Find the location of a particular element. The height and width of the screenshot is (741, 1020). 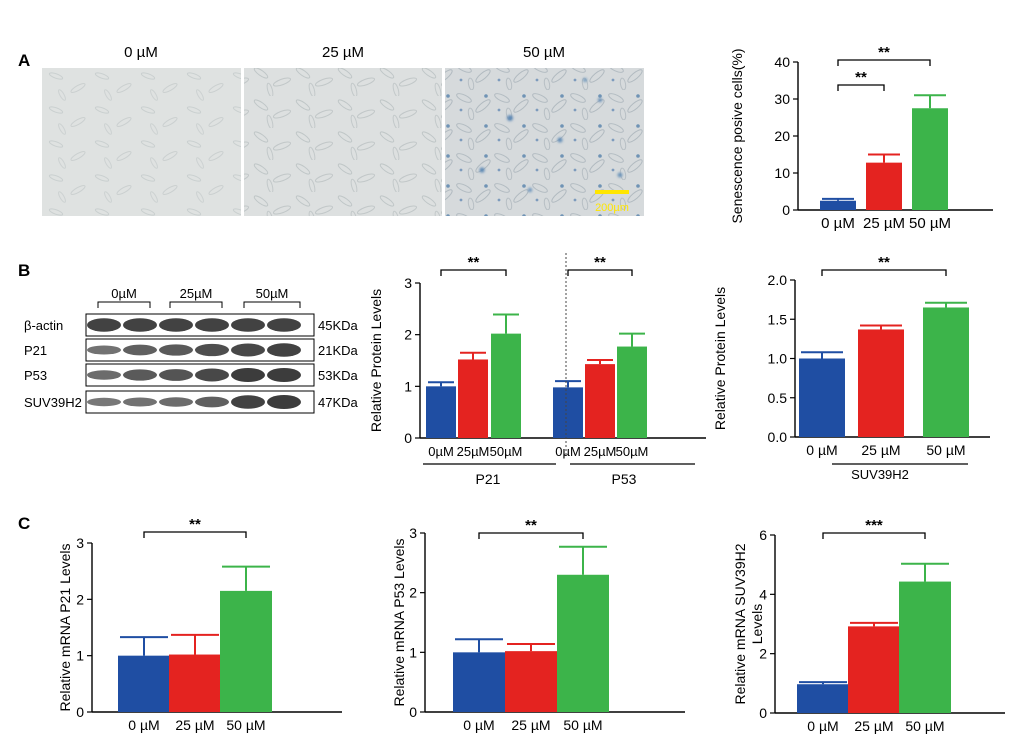

y-tick-label: 0.5 is located at coordinates (778, 398).